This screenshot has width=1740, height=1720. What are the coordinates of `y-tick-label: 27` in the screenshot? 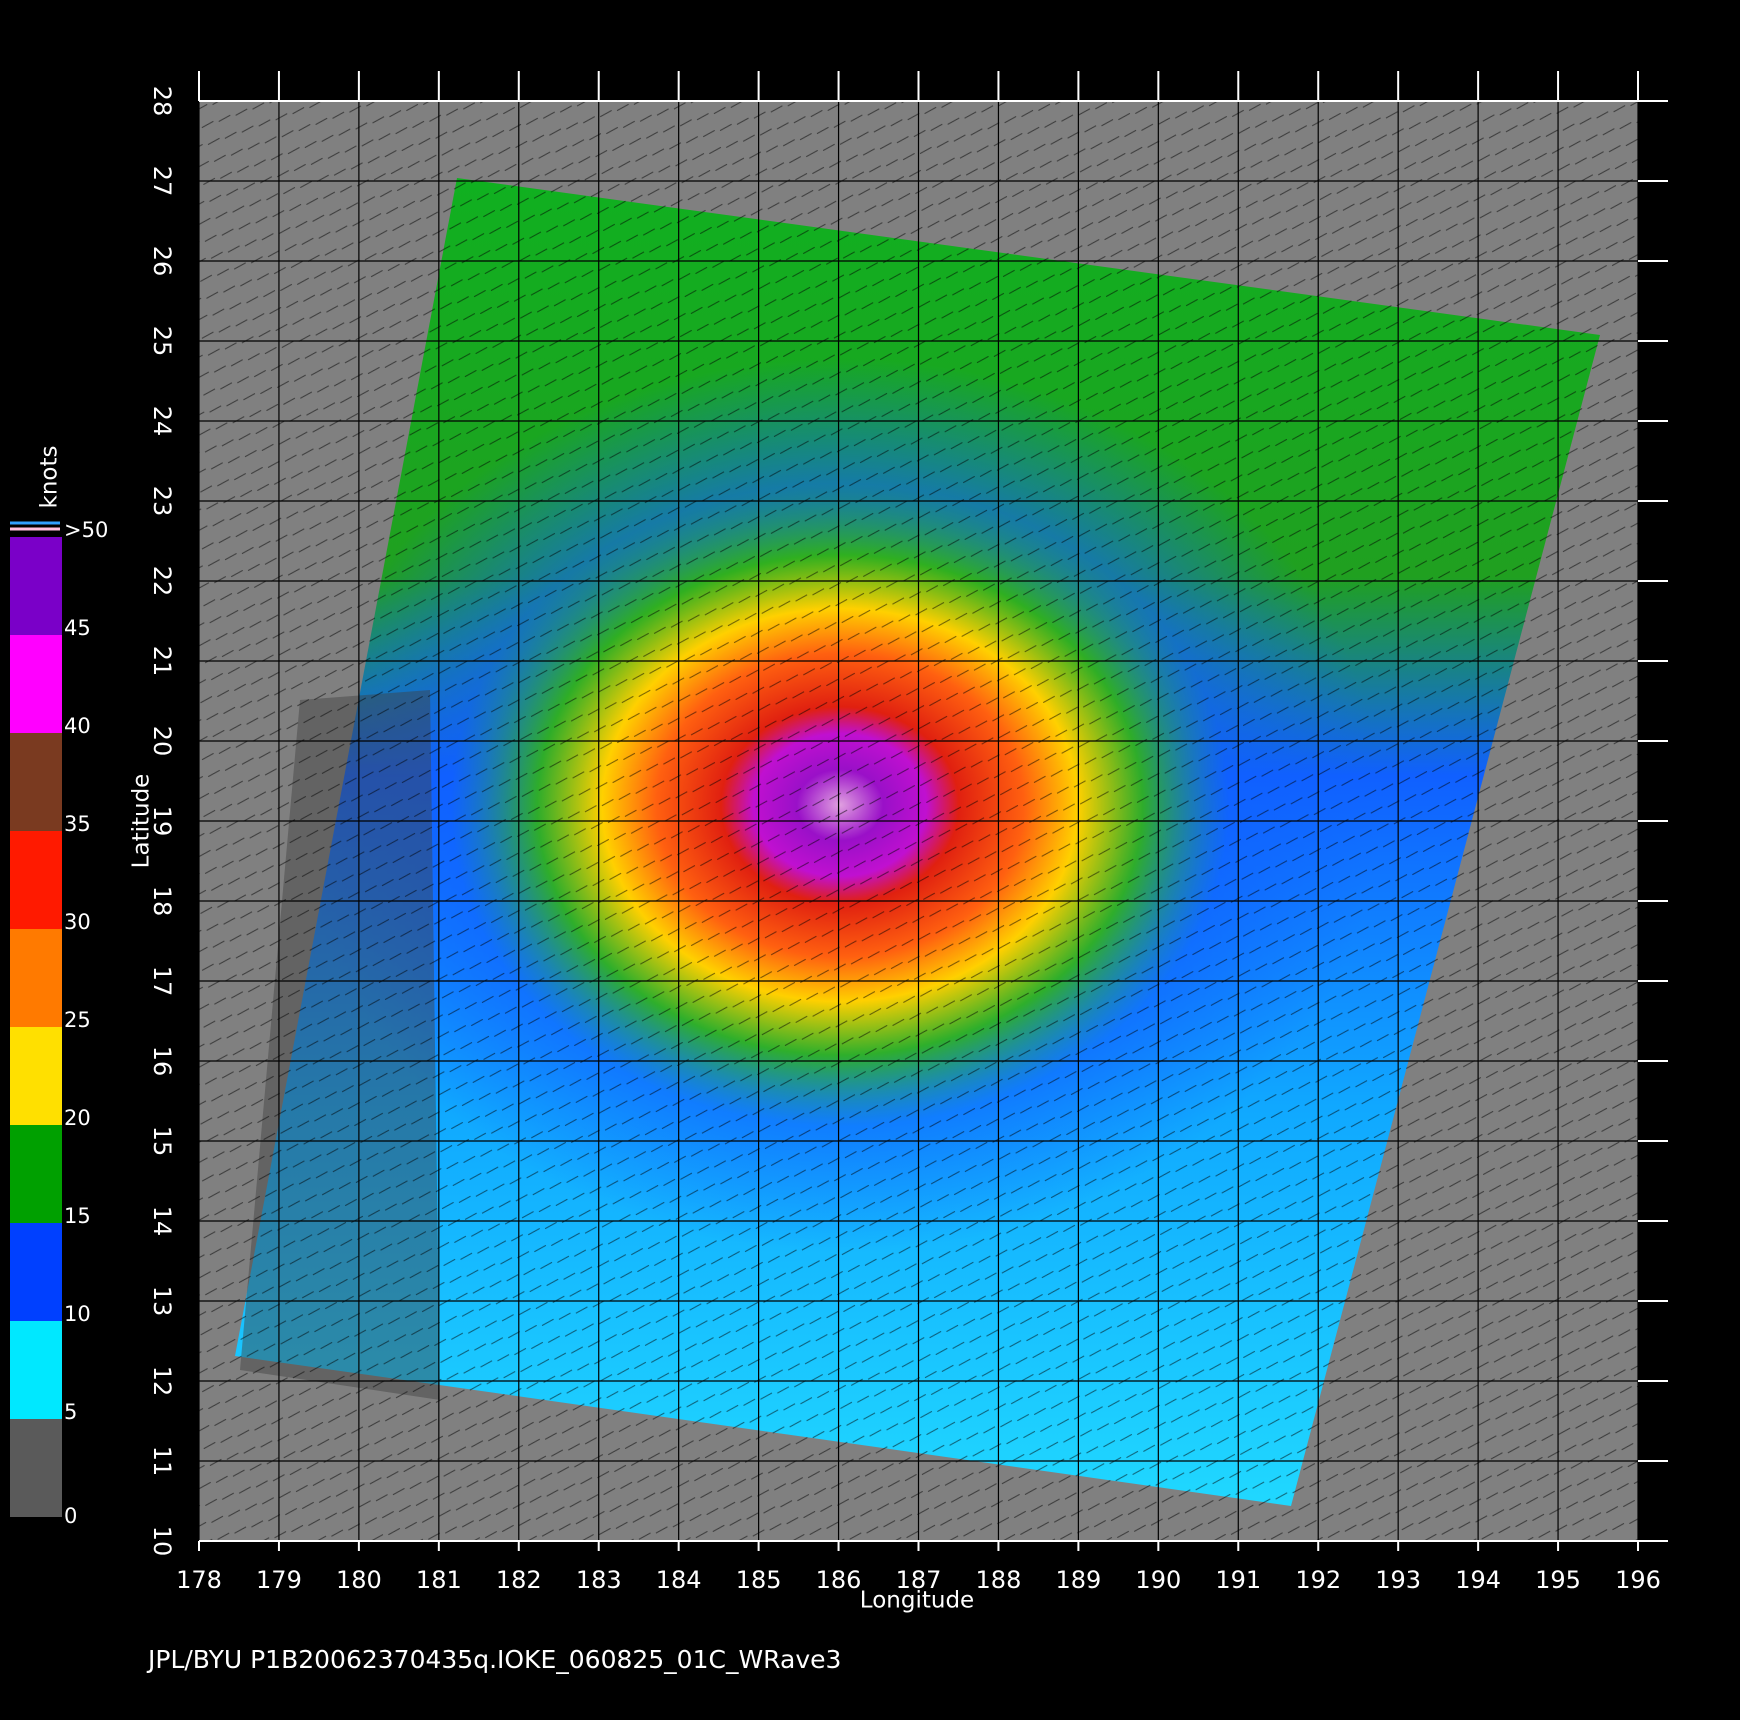 It's located at (162, 181).